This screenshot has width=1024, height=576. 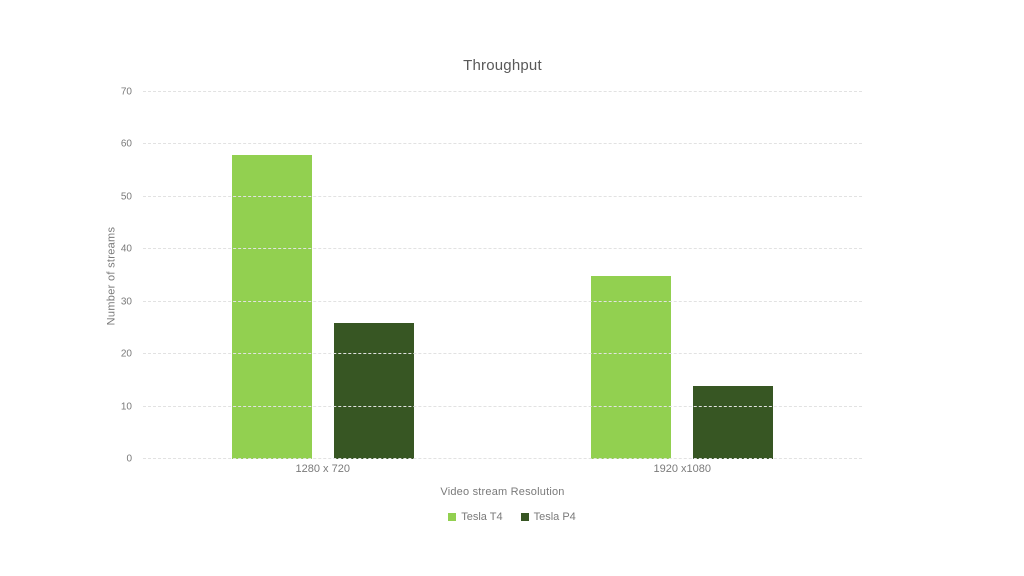 What do you see at coordinates (502, 492) in the screenshot?
I see `x-axis-title: Video stream Resolution` at bounding box center [502, 492].